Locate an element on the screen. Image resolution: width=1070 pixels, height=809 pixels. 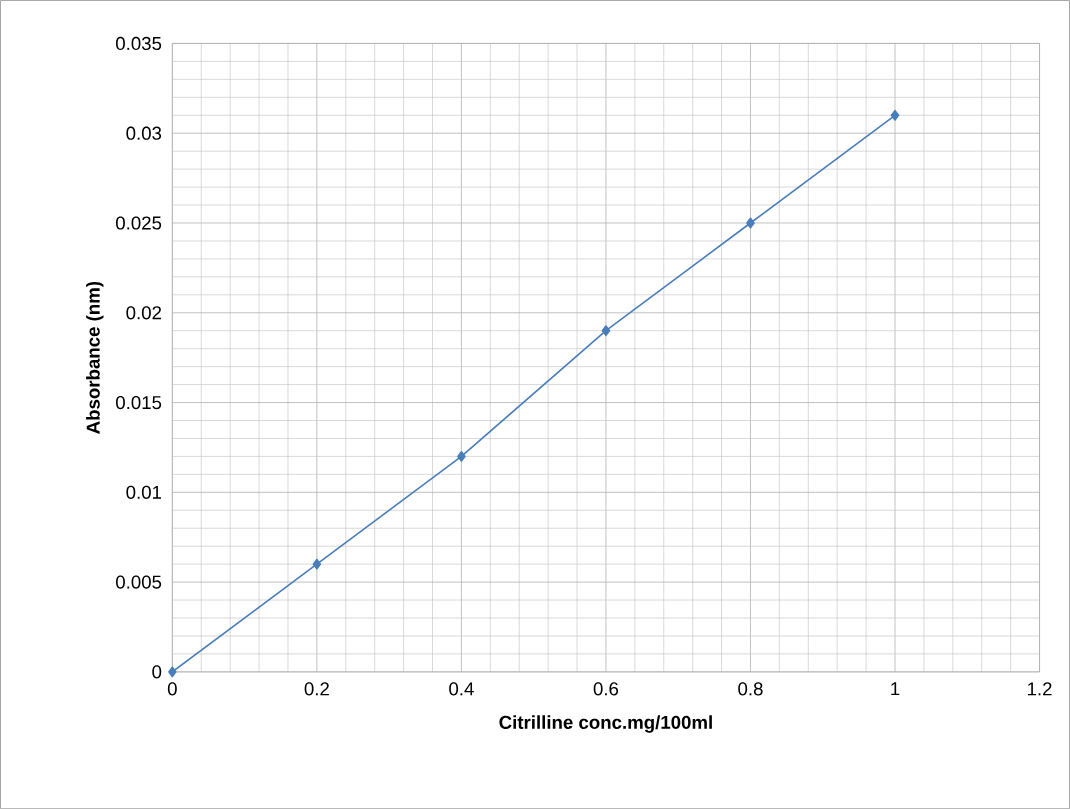
y-tick-label: 0.03 is located at coordinates (144, 133).